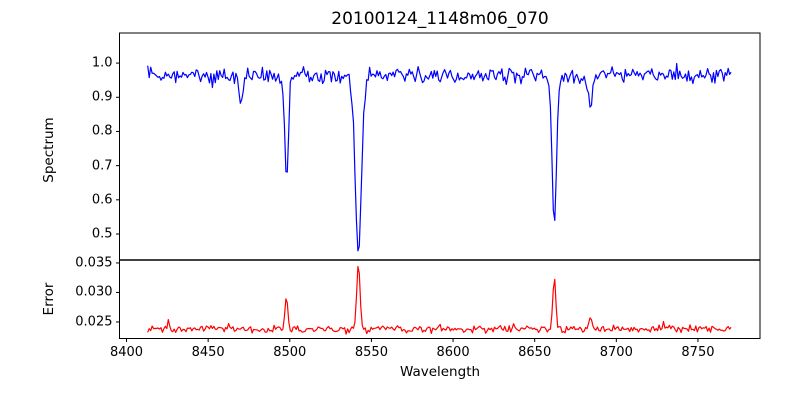 Image resolution: width=800 pixels, height=400 pixels. What do you see at coordinates (49, 299) in the screenshot?
I see `error-y-axis-label: Error` at bounding box center [49, 299].